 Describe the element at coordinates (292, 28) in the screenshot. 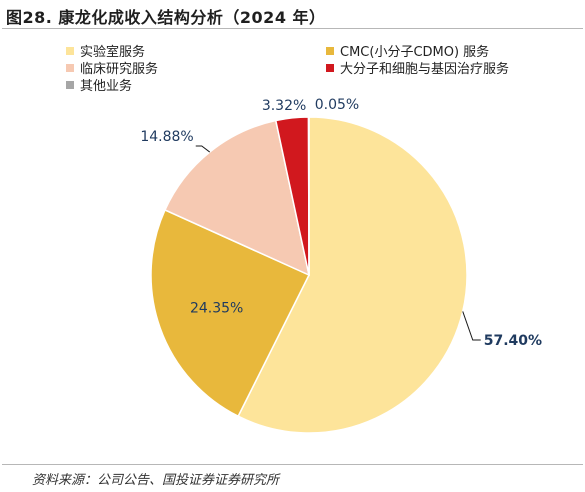

I see `title-divider` at that location.